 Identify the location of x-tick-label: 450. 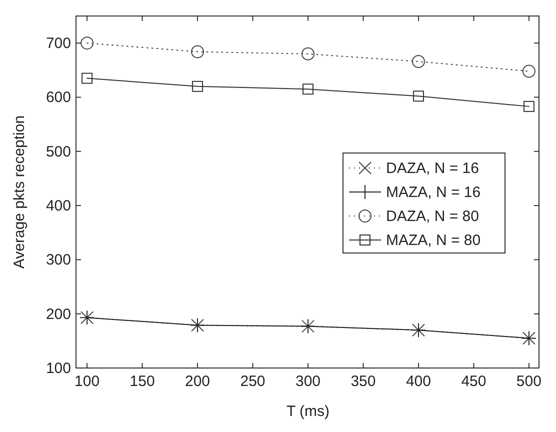
(473, 381).